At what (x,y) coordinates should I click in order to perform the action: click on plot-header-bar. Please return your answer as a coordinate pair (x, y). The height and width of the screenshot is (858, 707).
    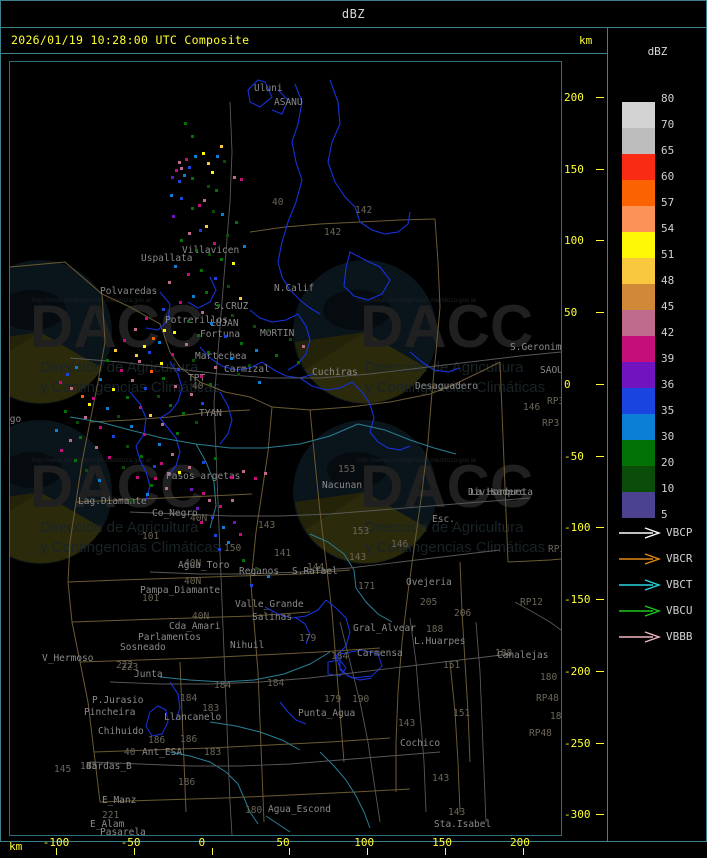
    Looking at the image, I should click on (304, 41).